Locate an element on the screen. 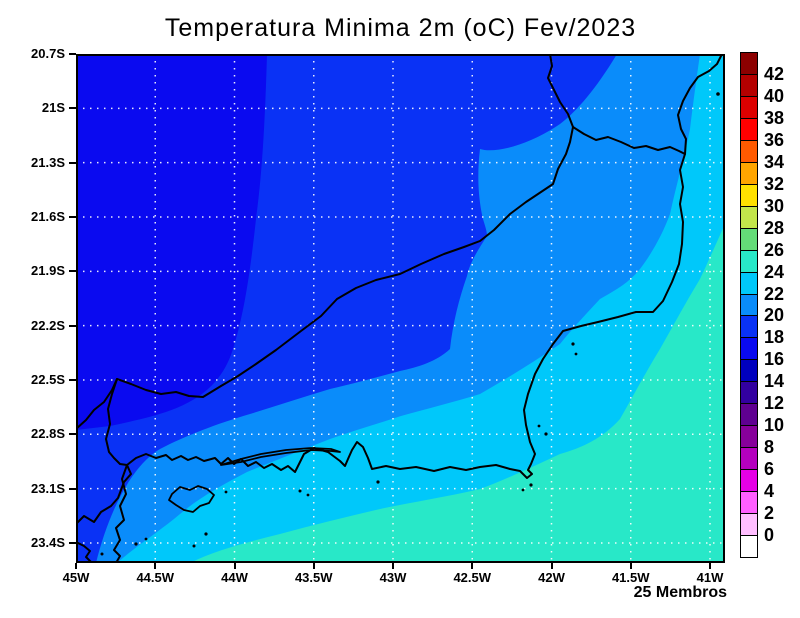 This screenshot has width=800, height=618. colorbar-tick-label: 16 is located at coordinates (774, 359).